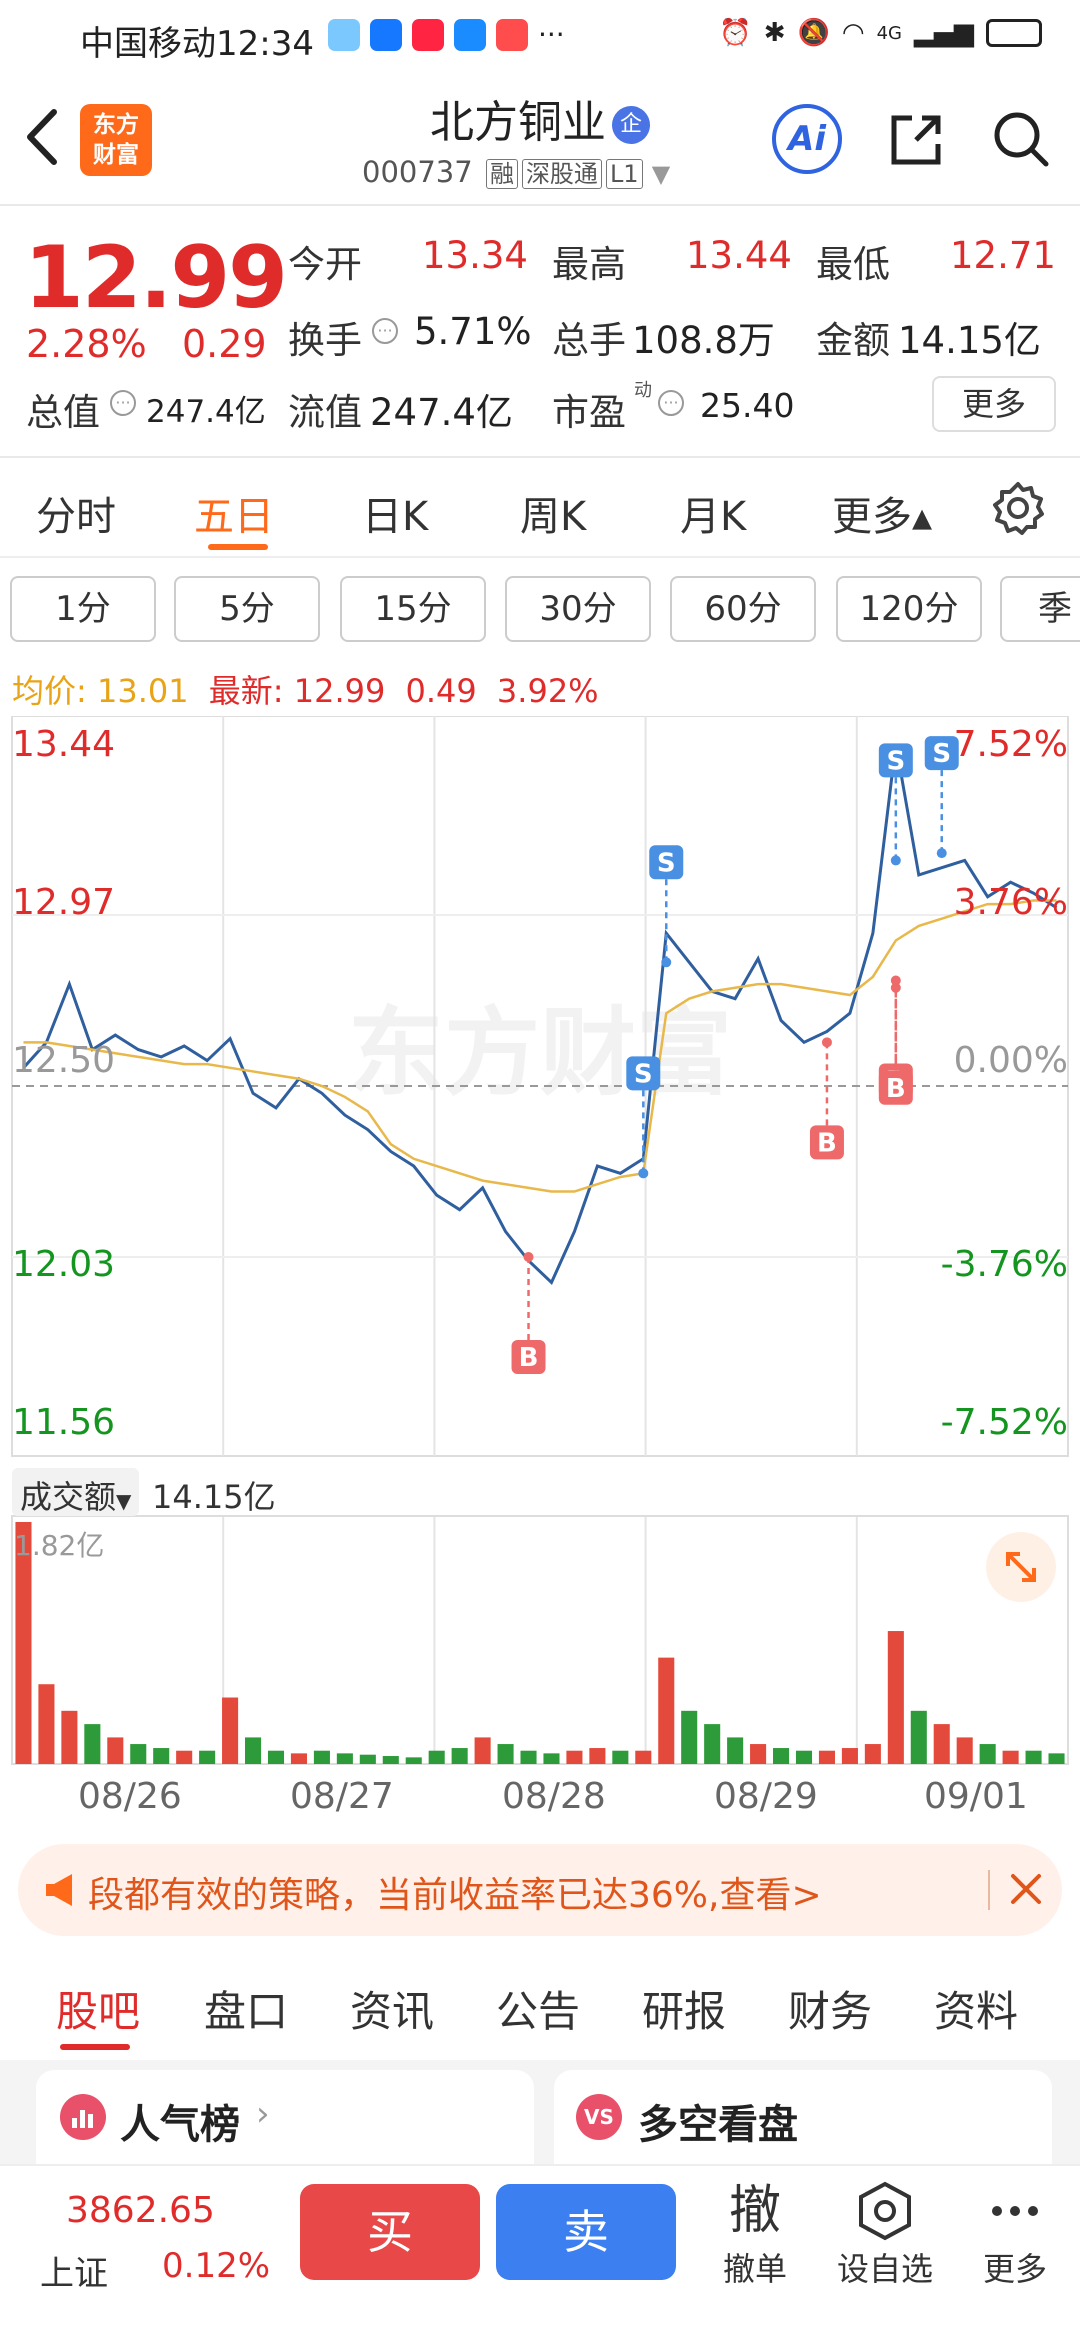 Image resolution: width=1080 pixels, height=2340 pixels. Describe the element at coordinates (83, 609) in the screenshot. I see `period-1min: 1分` at that location.